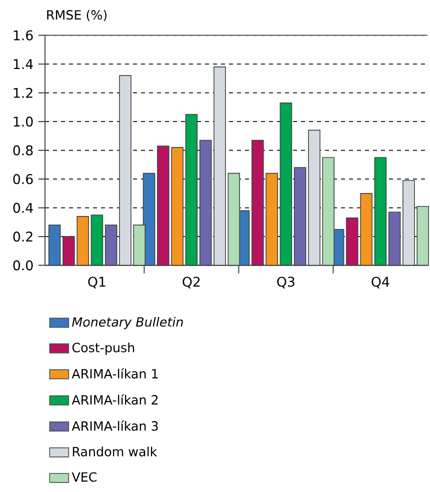  I want to click on y-tick-label: 0.2, so click(22, 237).